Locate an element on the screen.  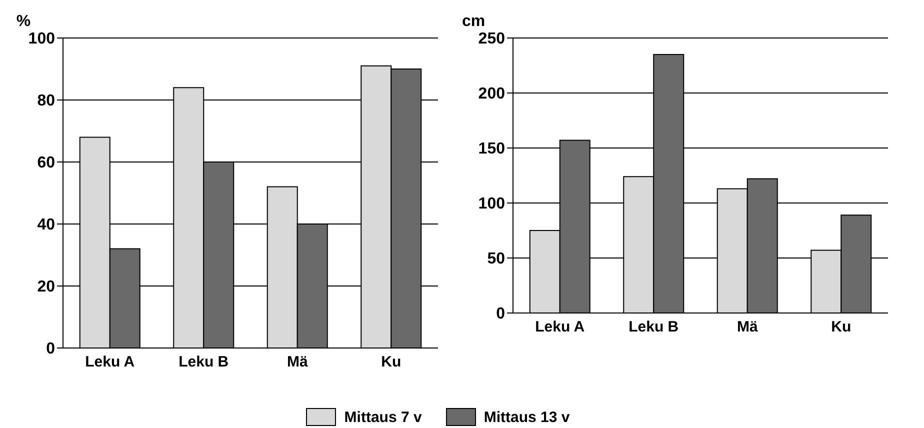
y-tick-label: 20 is located at coordinates (46, 287).